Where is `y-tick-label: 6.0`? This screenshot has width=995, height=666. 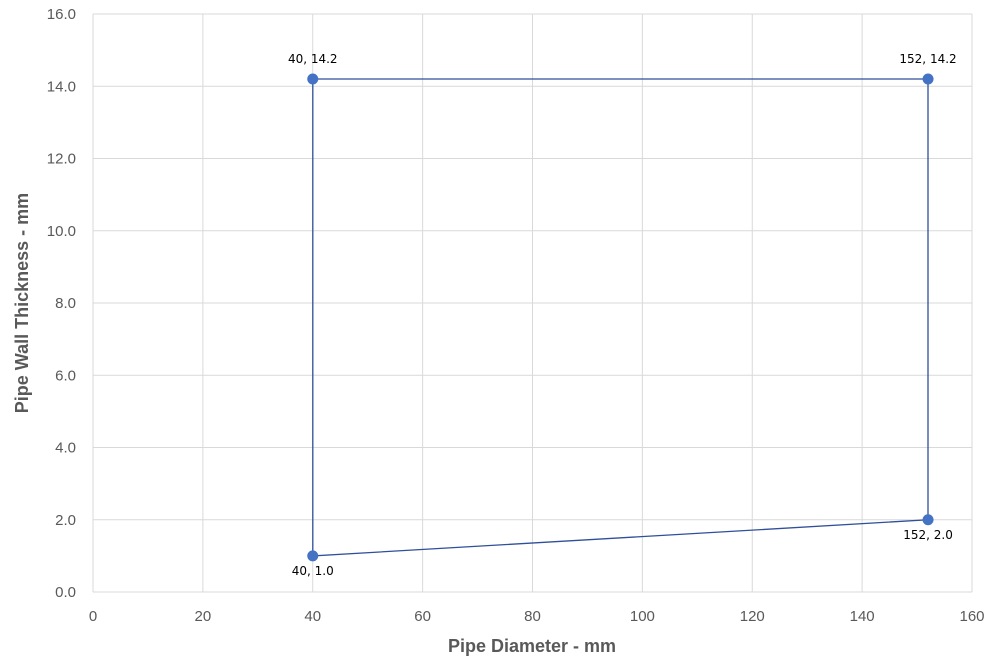
y-tick-label: 6.0 is located at coordinates (65, 375).